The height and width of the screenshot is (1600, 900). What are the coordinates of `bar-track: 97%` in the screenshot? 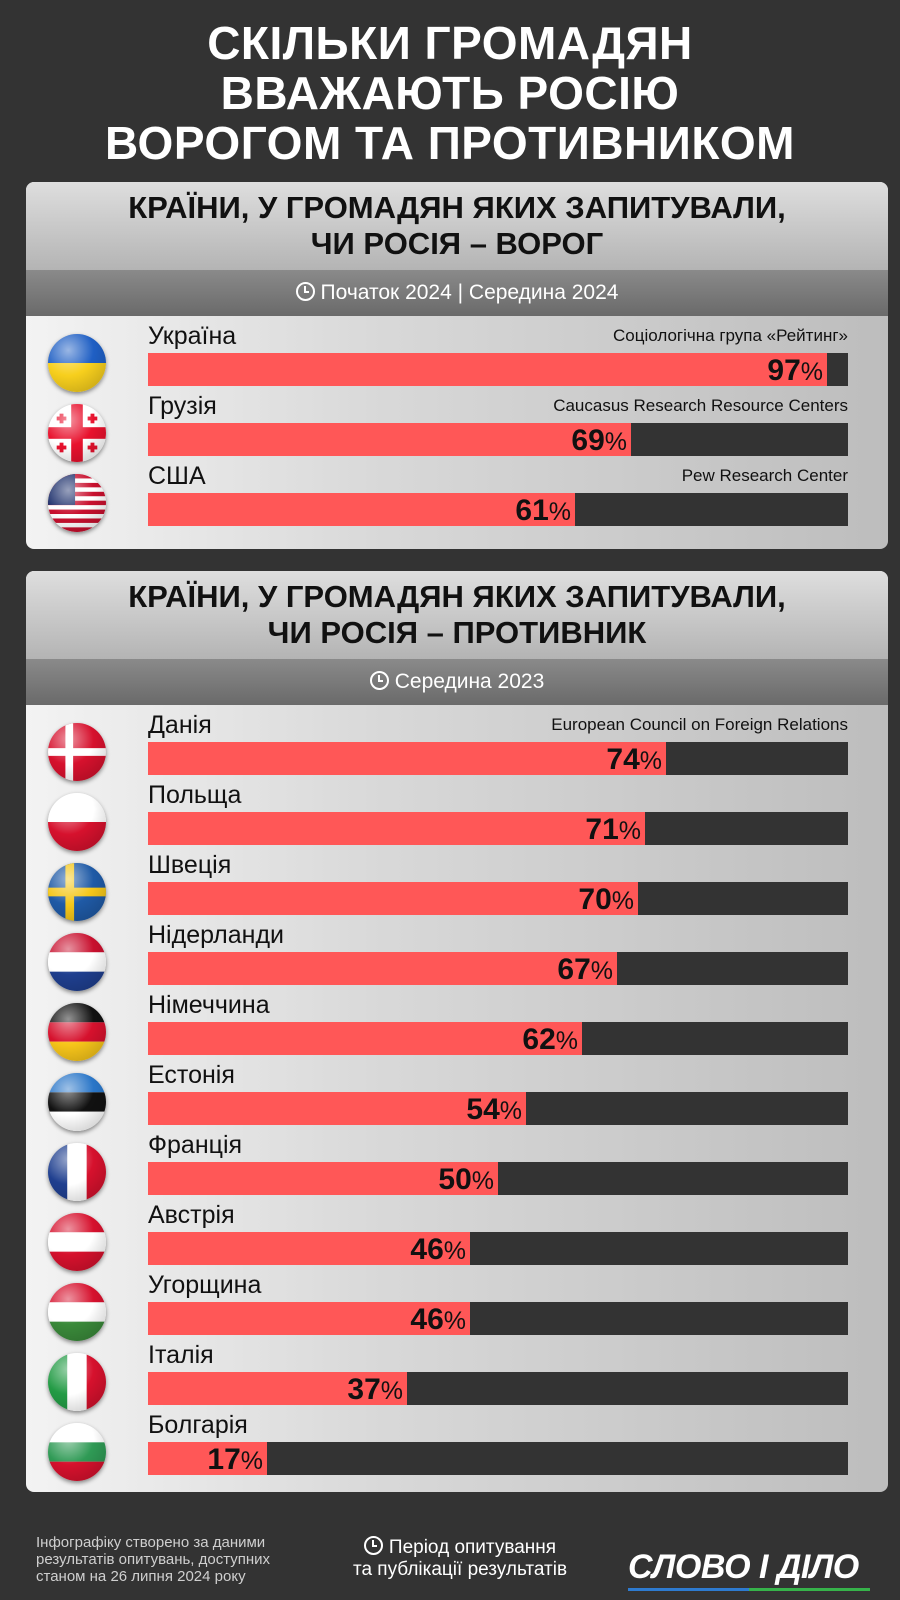 It's located at (498, 370).